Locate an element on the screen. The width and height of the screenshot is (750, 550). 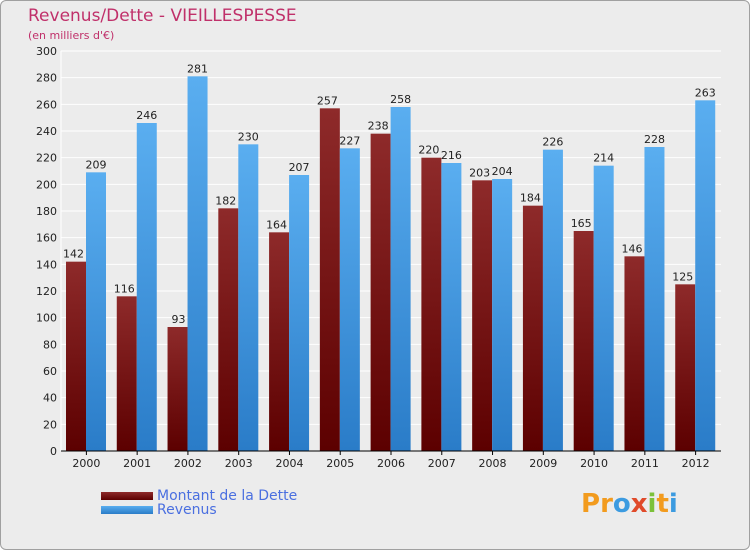
bar-debt-2011 is located at coordinates (634, 353).